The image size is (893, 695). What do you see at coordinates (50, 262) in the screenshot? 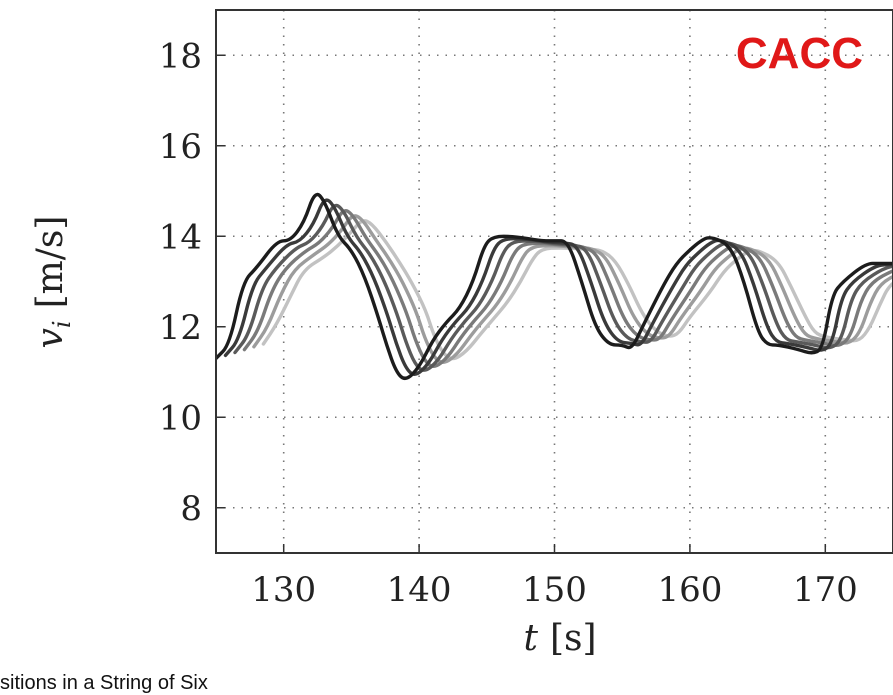
I see `y-axis-unit: [m/s]` at bounding box center [50, 262].